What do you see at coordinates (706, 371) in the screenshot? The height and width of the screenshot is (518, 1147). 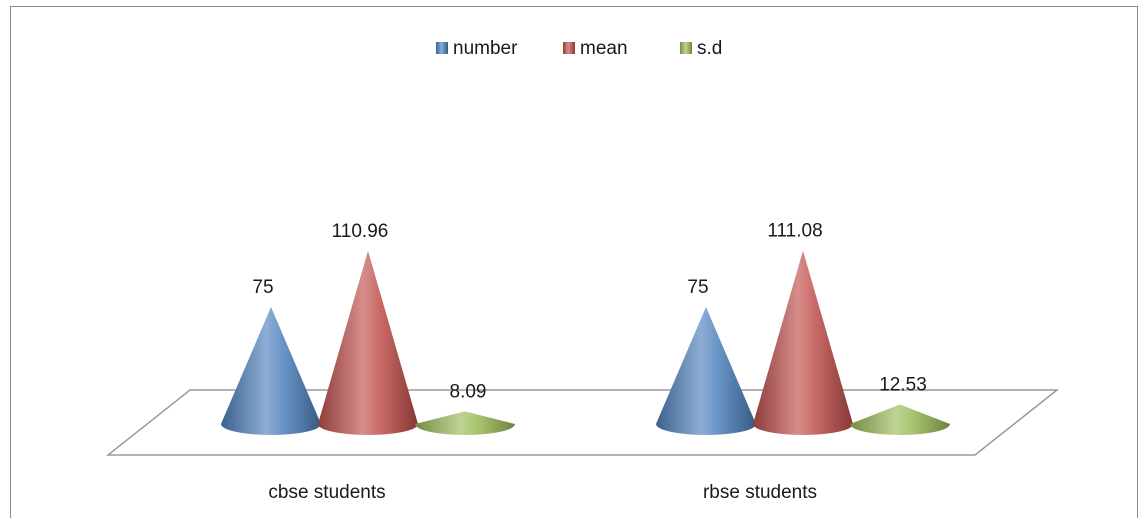 I see `cone-number-rbse-students` at bounding box center [706, 371].